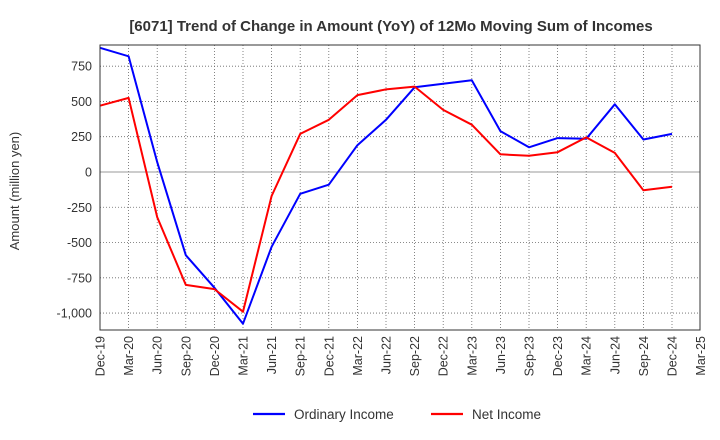 The width and height of the screenshot is (720, 440). What do you see at coordinates (74, 314) in the screenshot?
I see `y-tick-label: -1,000` at bounding box center [74, 314].